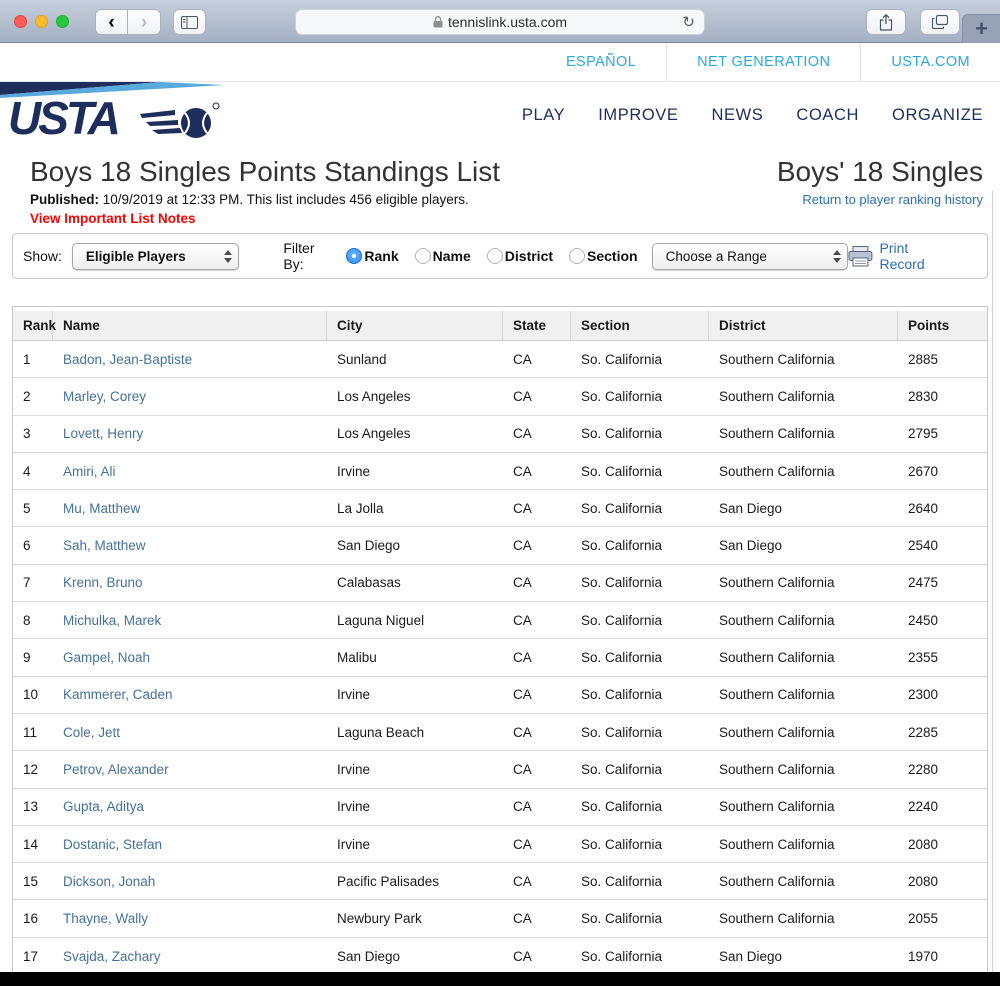 This screenshot has width=1000, height=986. Describe the element at coordinates (112, 620) in the screenshot. I see `player-name-link: Michulka, Marek` at that location.